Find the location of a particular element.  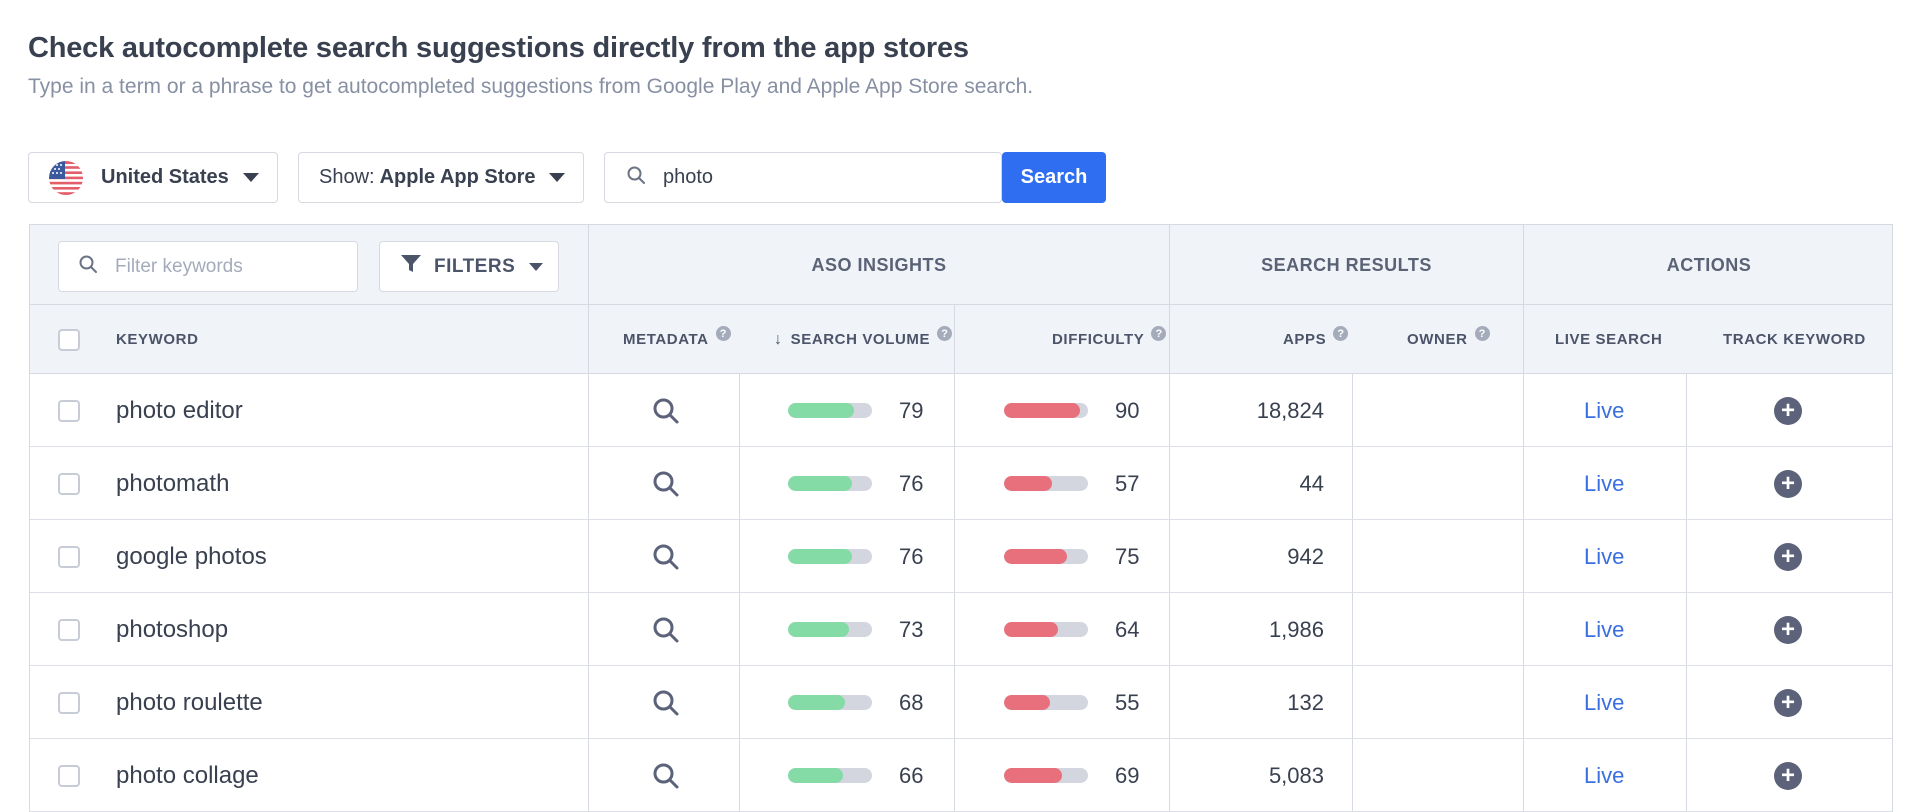

filter-keywords-field is located at coordinates (208, 266).